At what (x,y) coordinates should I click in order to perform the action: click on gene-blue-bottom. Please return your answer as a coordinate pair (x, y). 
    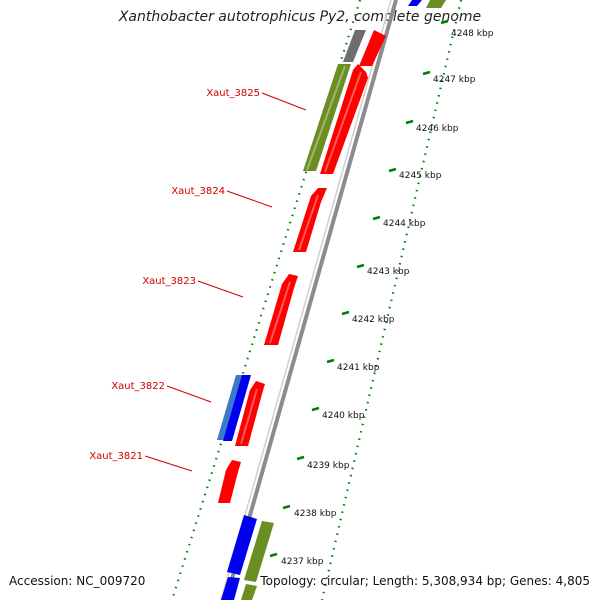
    Looking at the image, I should click on (242, 545).